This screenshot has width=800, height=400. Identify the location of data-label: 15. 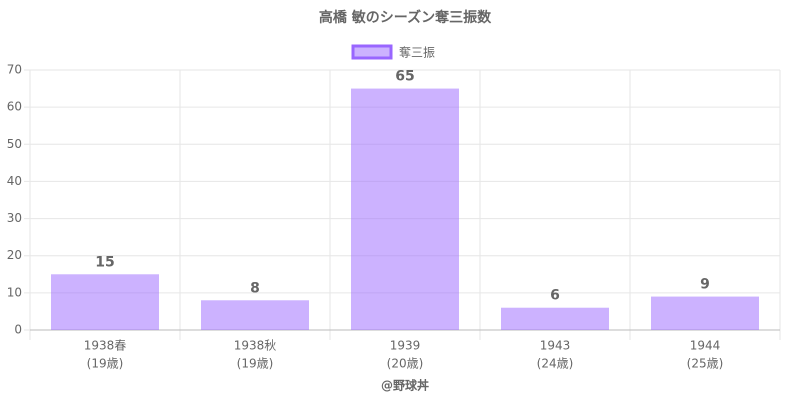
(104, 262).